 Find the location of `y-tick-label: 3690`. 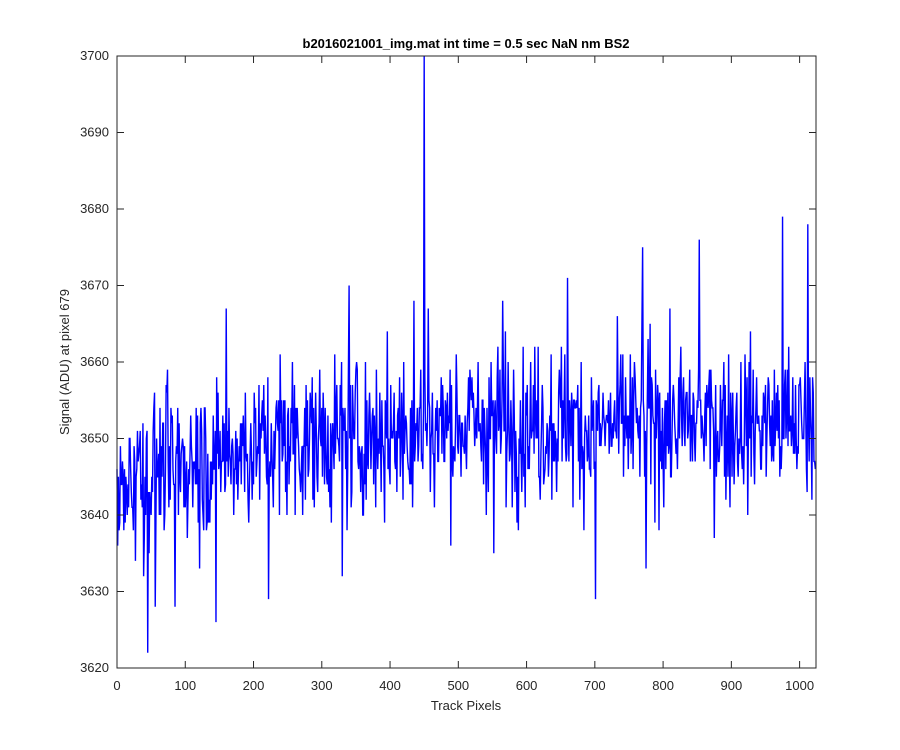

y-tick-label: 3690 is located at coordinates (94, 132).